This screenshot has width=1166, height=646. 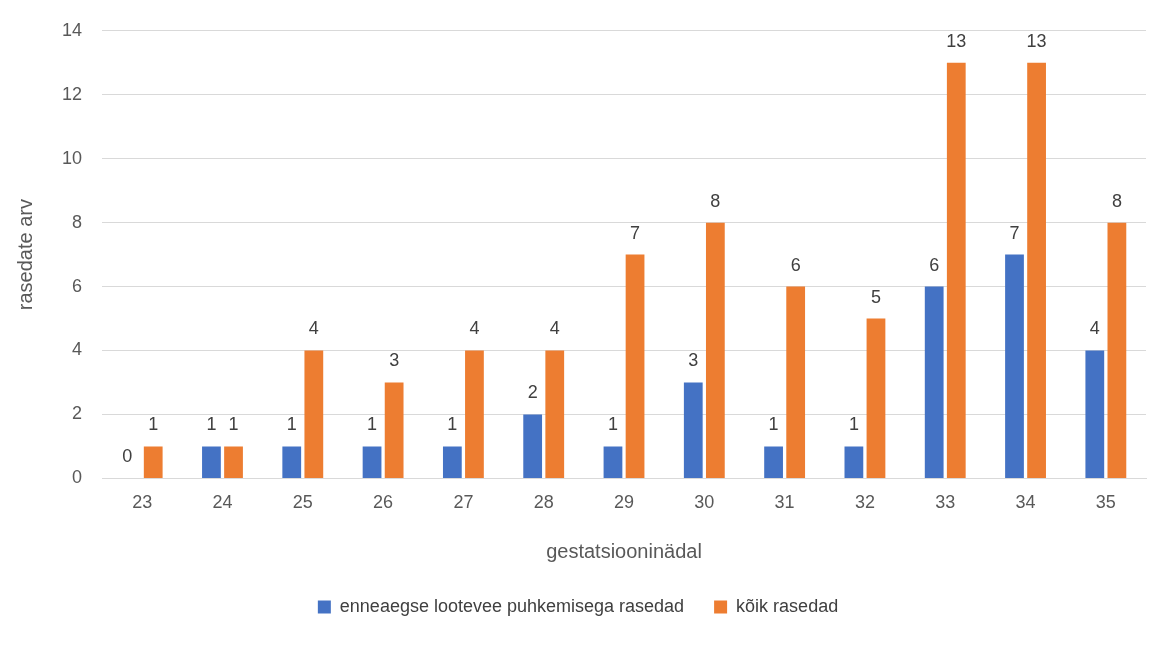 What do you see at coordinates (383, 502) in the screenshot?
I see `x-tick-label: 26` at bounding box center [383, 502].